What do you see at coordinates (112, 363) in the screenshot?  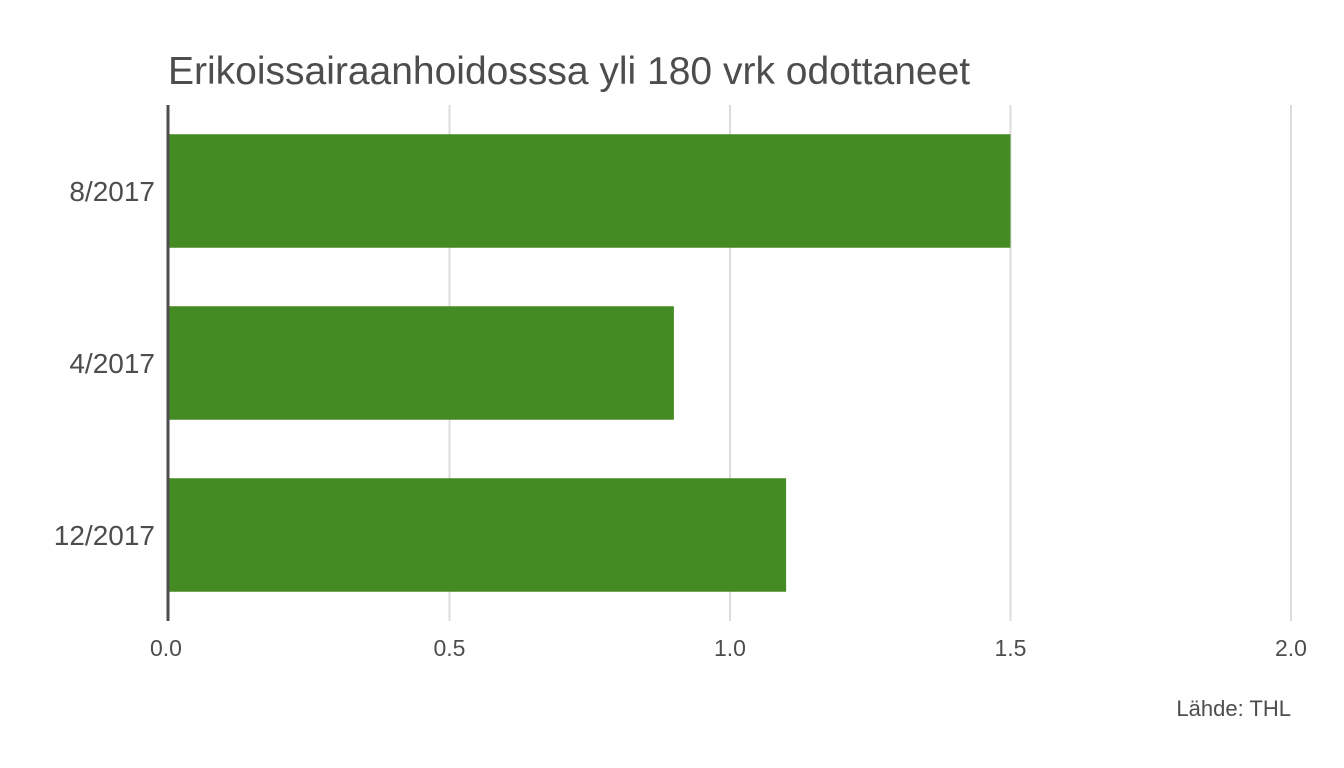 I see `category-label: 4/2017` at bounding box center [112, 363].